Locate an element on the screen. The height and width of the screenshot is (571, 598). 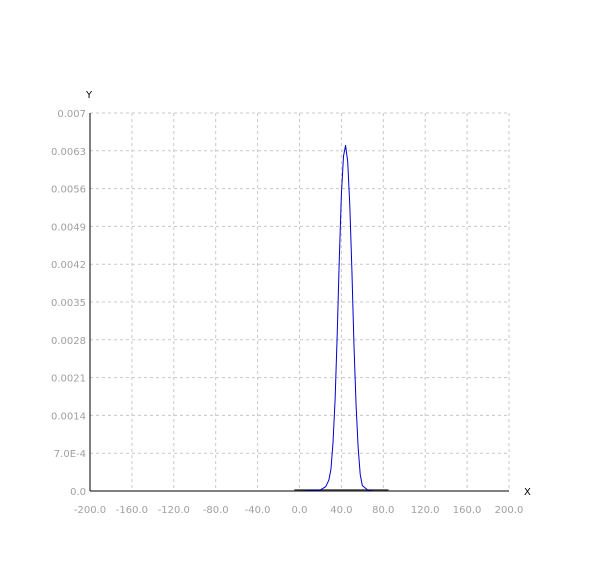
y-tick-label: 0.0042 is located at coordinates (68, 265).